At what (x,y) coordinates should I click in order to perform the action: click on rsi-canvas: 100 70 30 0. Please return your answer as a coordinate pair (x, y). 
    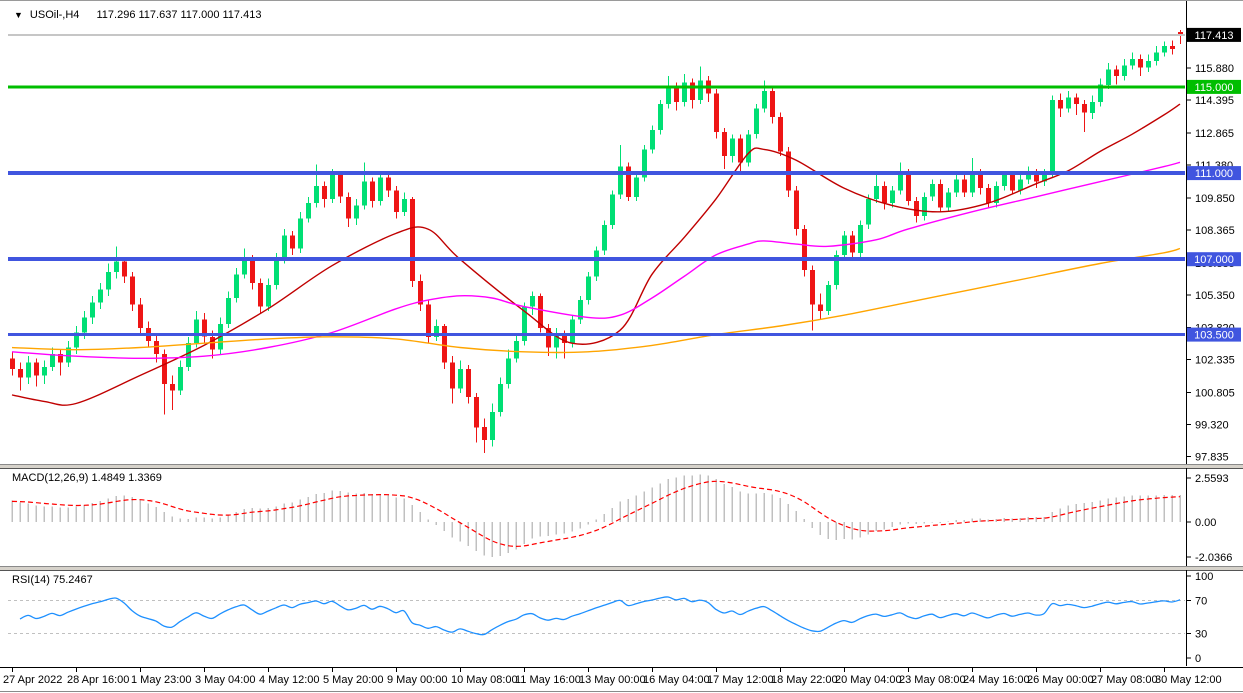
    Looking at the image, I should click on (621, 618).